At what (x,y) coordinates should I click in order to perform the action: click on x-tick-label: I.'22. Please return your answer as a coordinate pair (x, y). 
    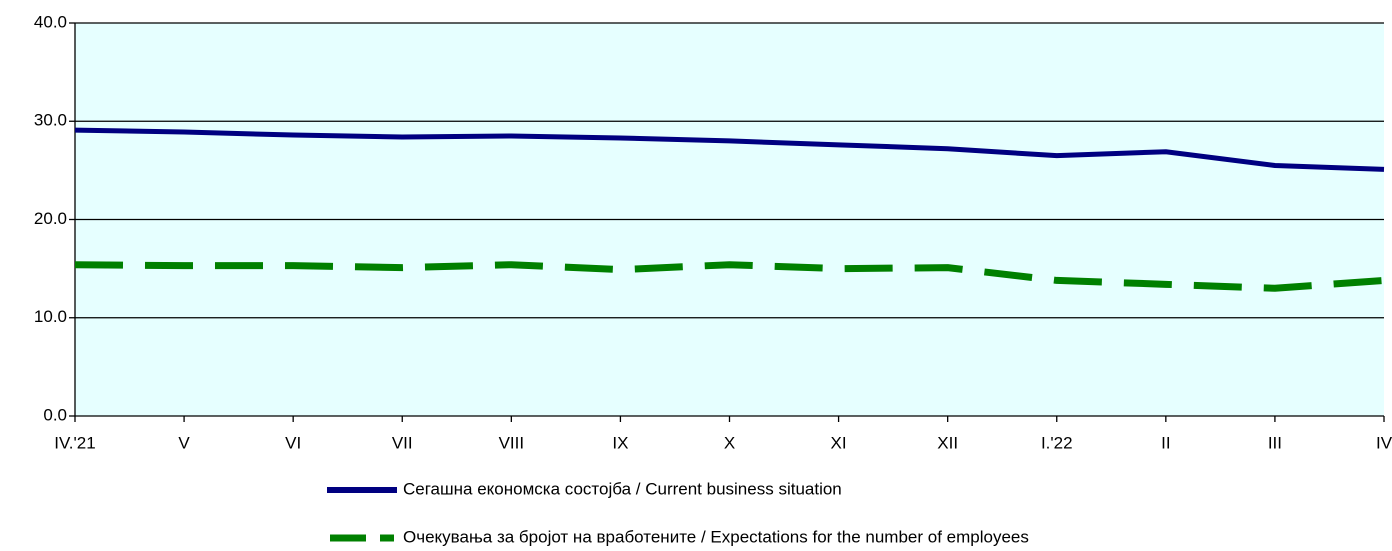
    Looking at the image, I should click on (1057, 442).